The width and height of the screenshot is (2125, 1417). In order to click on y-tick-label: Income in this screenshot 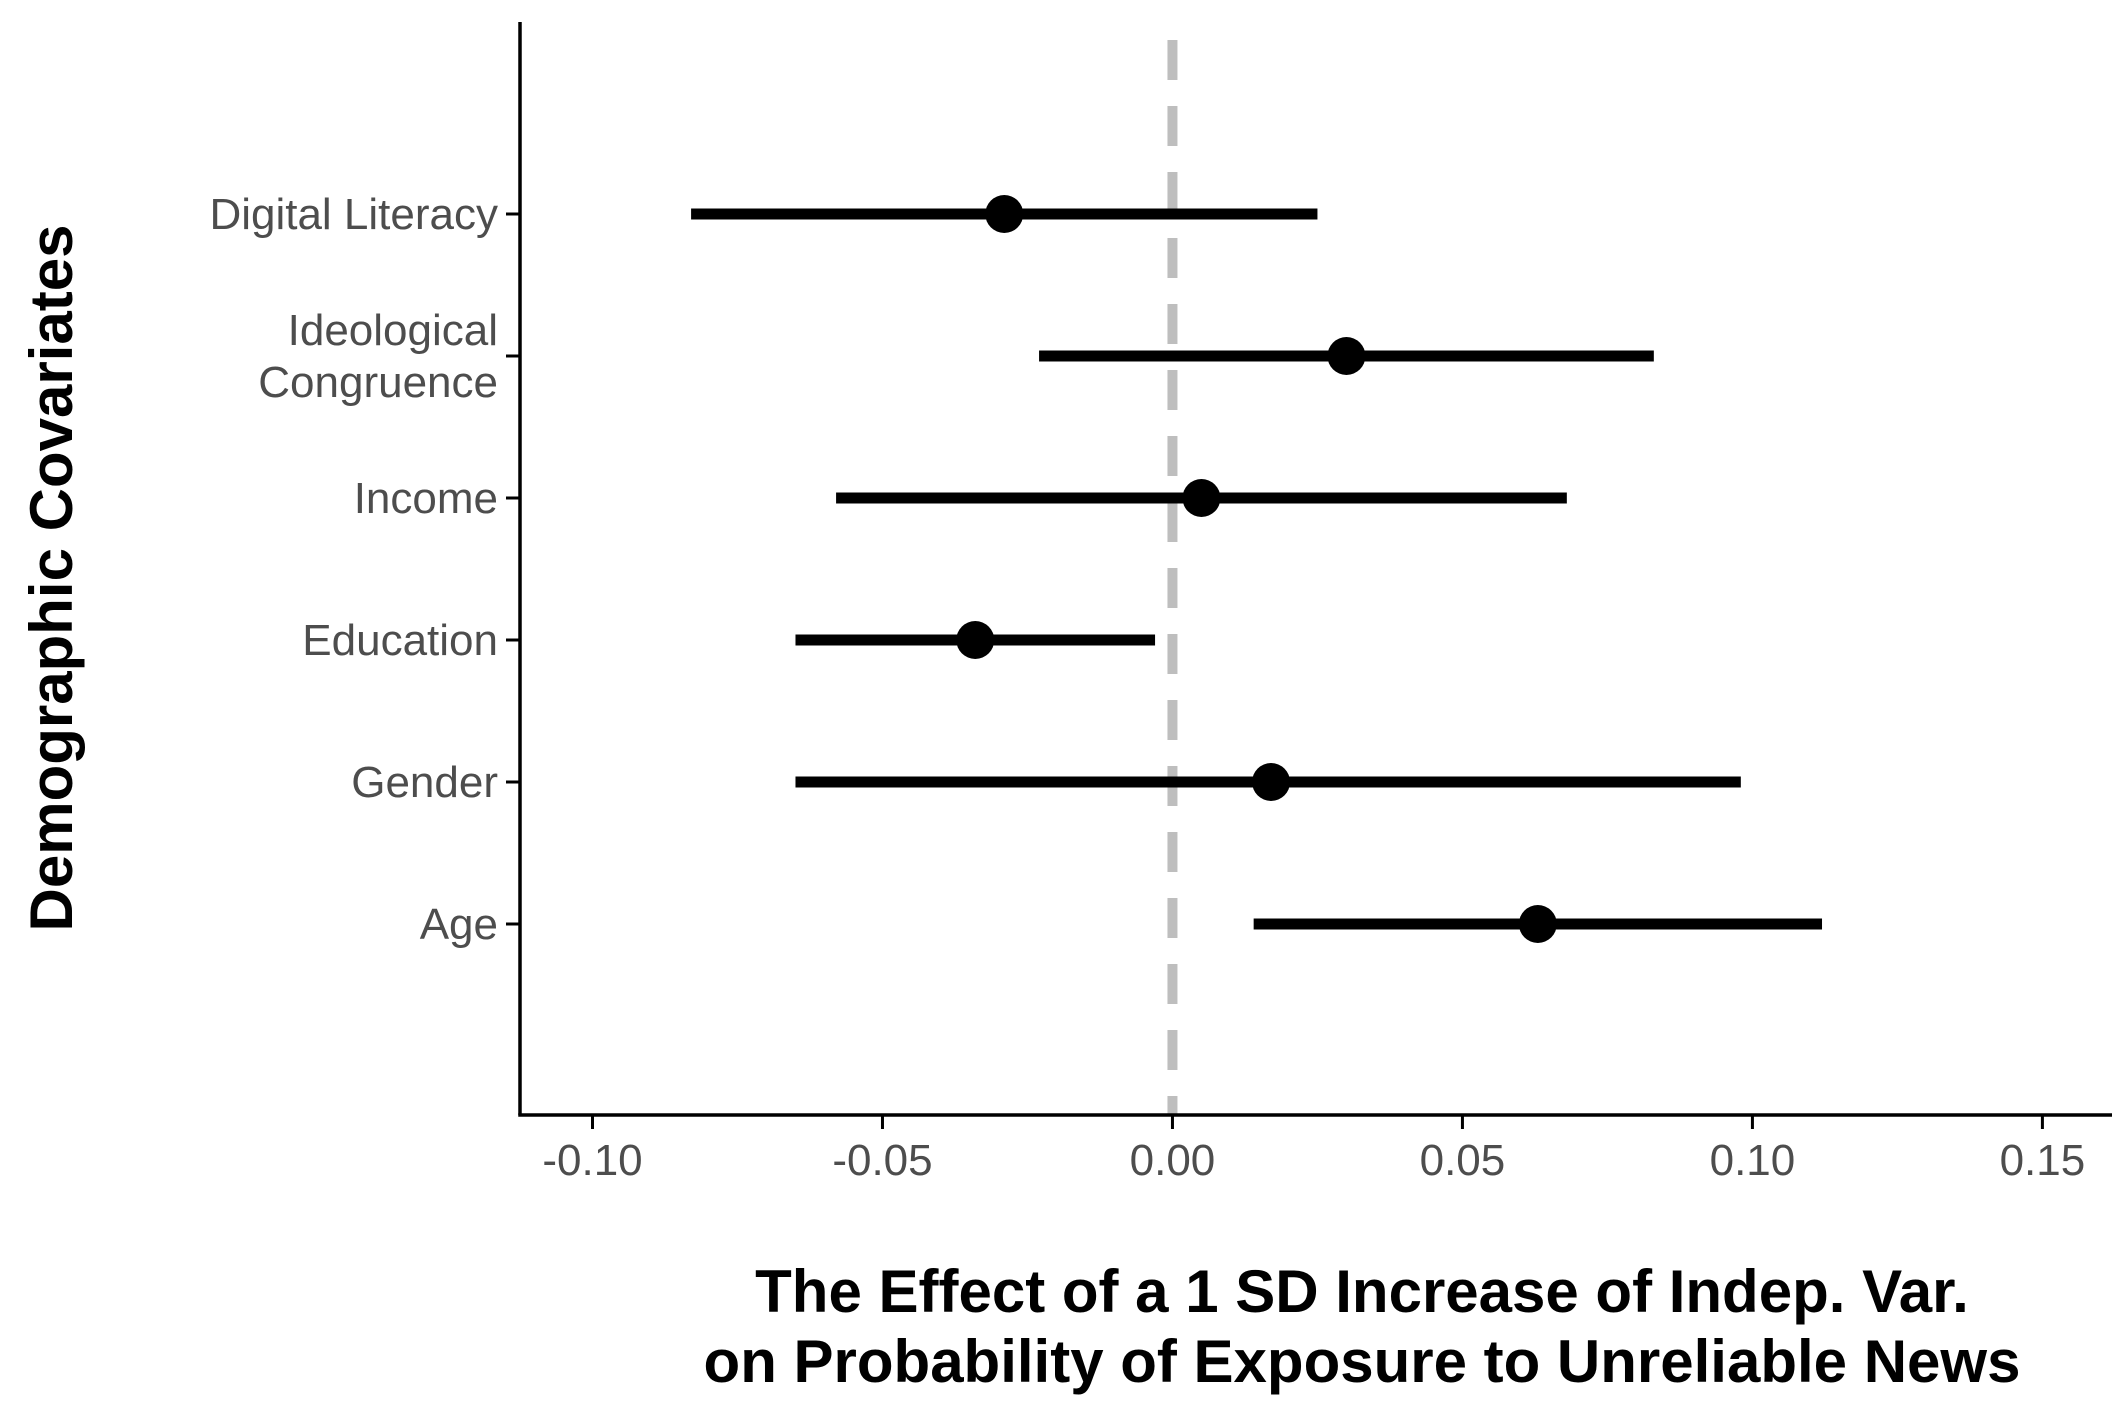, I will do `click(426, 498)`.